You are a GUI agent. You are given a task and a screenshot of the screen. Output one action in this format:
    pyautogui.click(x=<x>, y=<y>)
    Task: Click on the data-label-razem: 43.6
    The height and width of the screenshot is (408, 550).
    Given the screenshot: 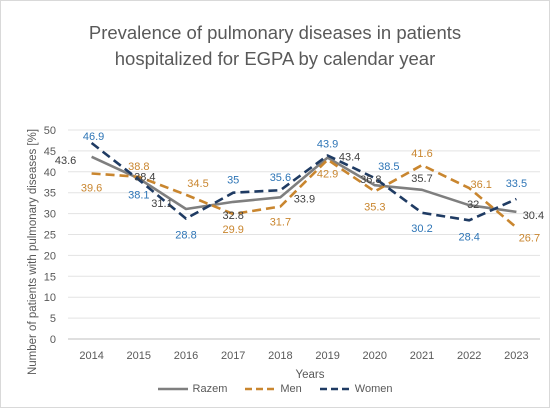 What is the action you would take?
    pyautogui.click(x=65, y=161)
    